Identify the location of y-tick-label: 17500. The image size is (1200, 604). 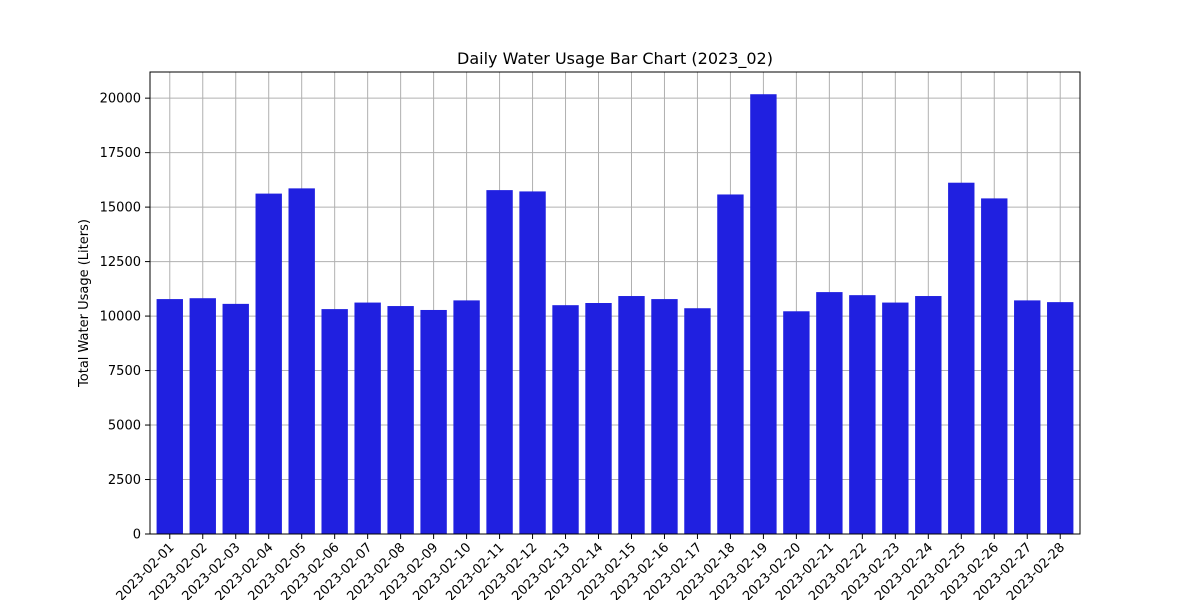
(120, 153).